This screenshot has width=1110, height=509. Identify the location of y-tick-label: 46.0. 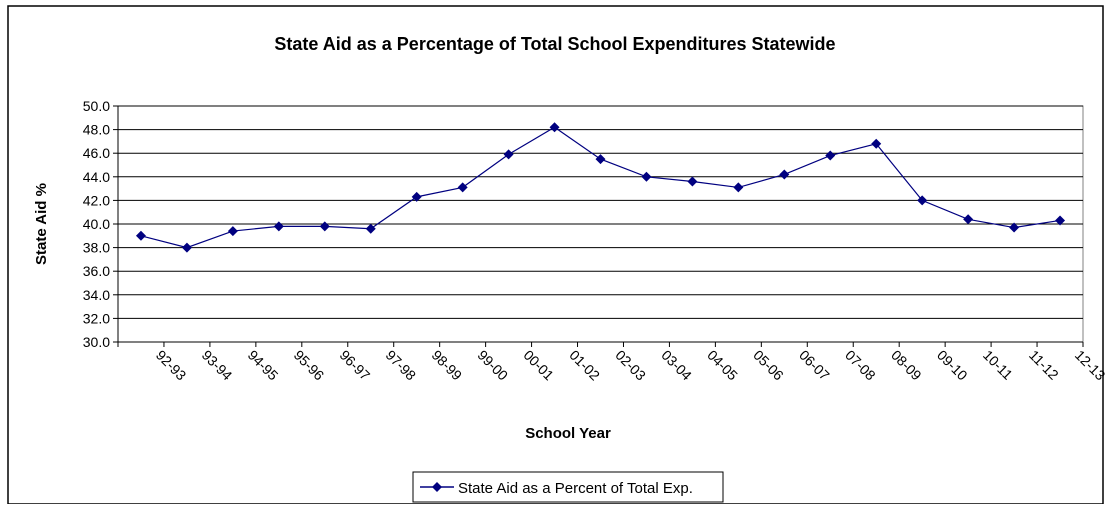
(96, 153).